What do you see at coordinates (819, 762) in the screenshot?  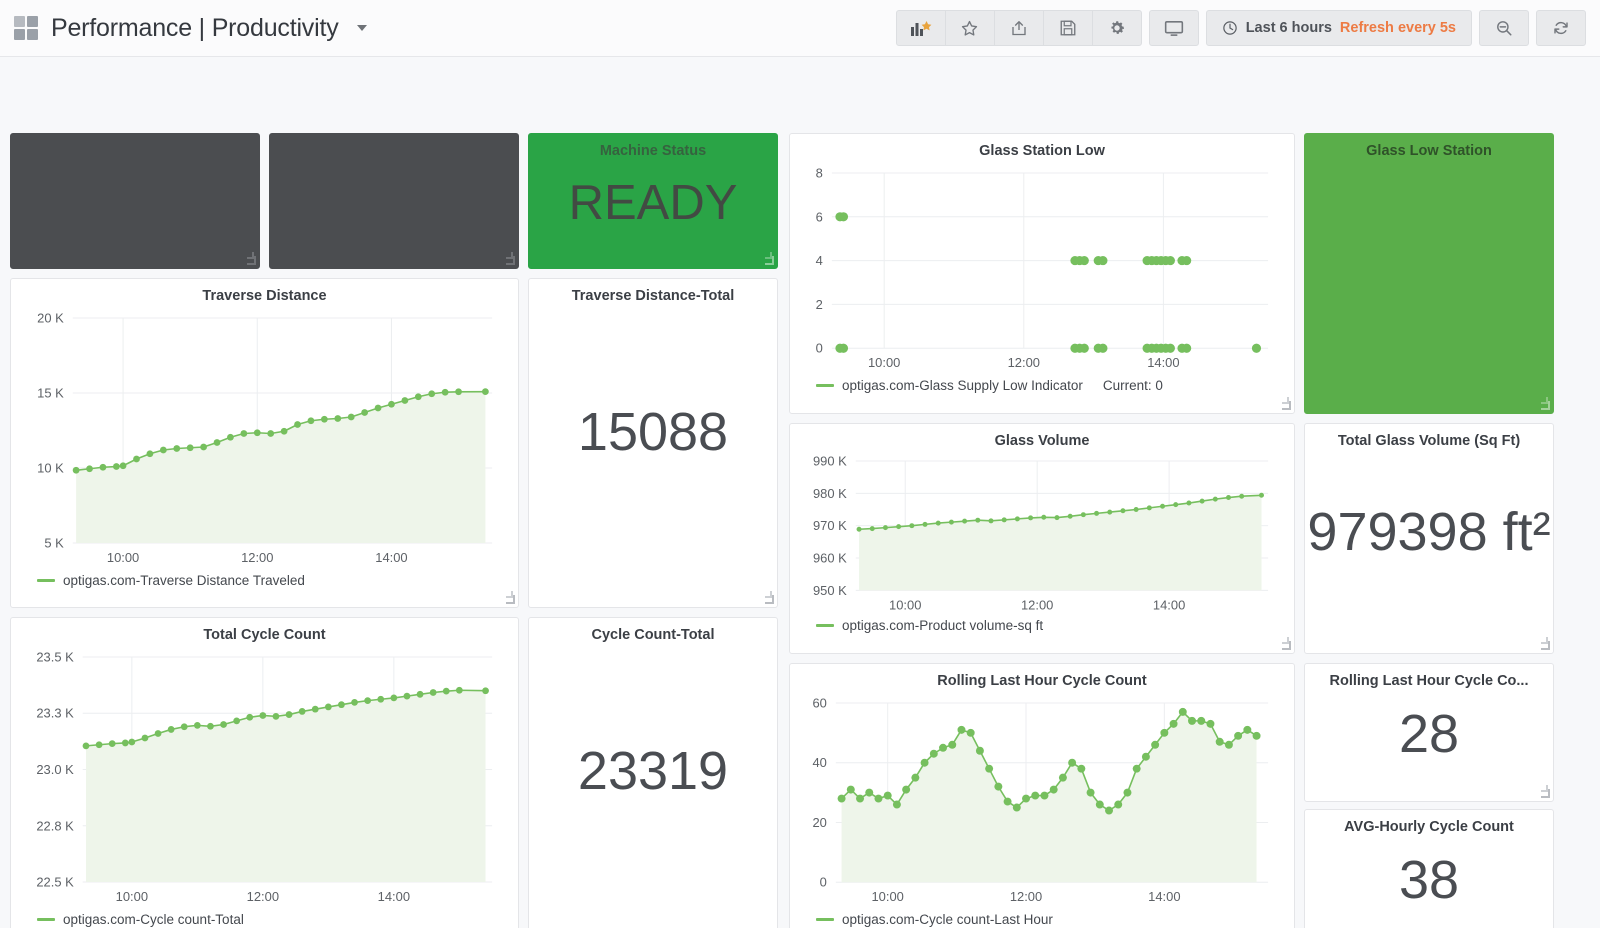 I see `svg-text: 40` at bounding box center [819, 762].